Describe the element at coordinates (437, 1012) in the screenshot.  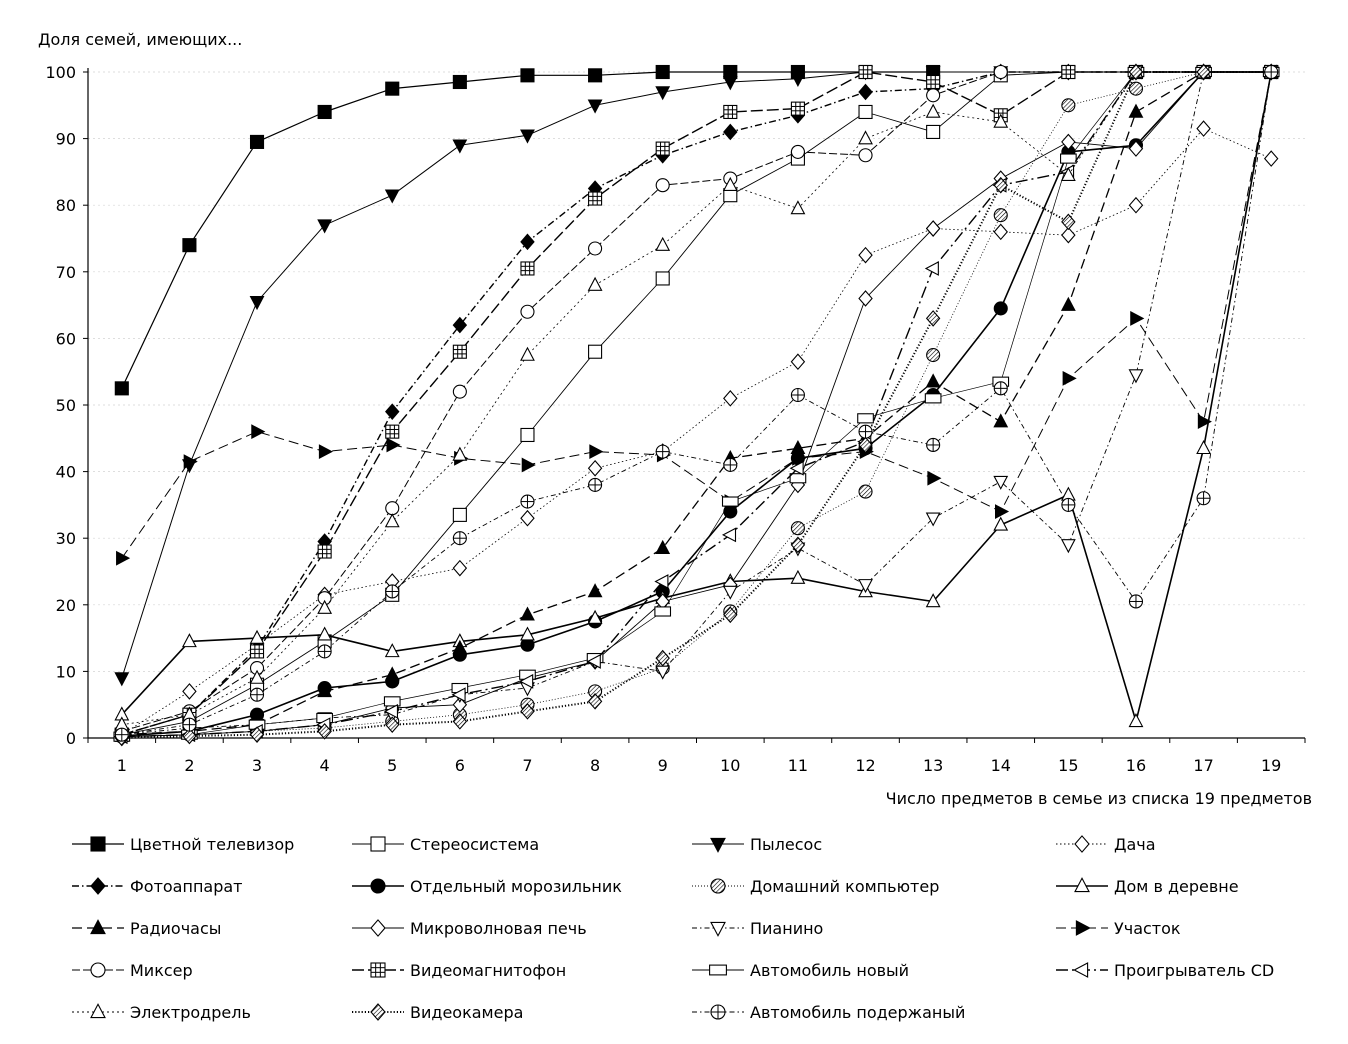
I see `legend-item-18: Видеокамера` at that location.